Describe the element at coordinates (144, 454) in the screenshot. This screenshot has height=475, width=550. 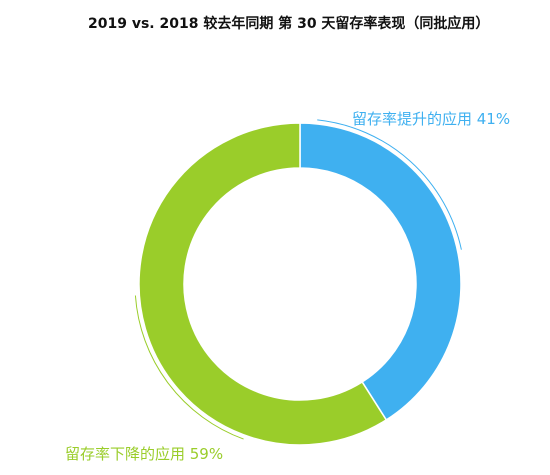
I see `slice-label-1: 留存率下降的应用 59%` at that location.